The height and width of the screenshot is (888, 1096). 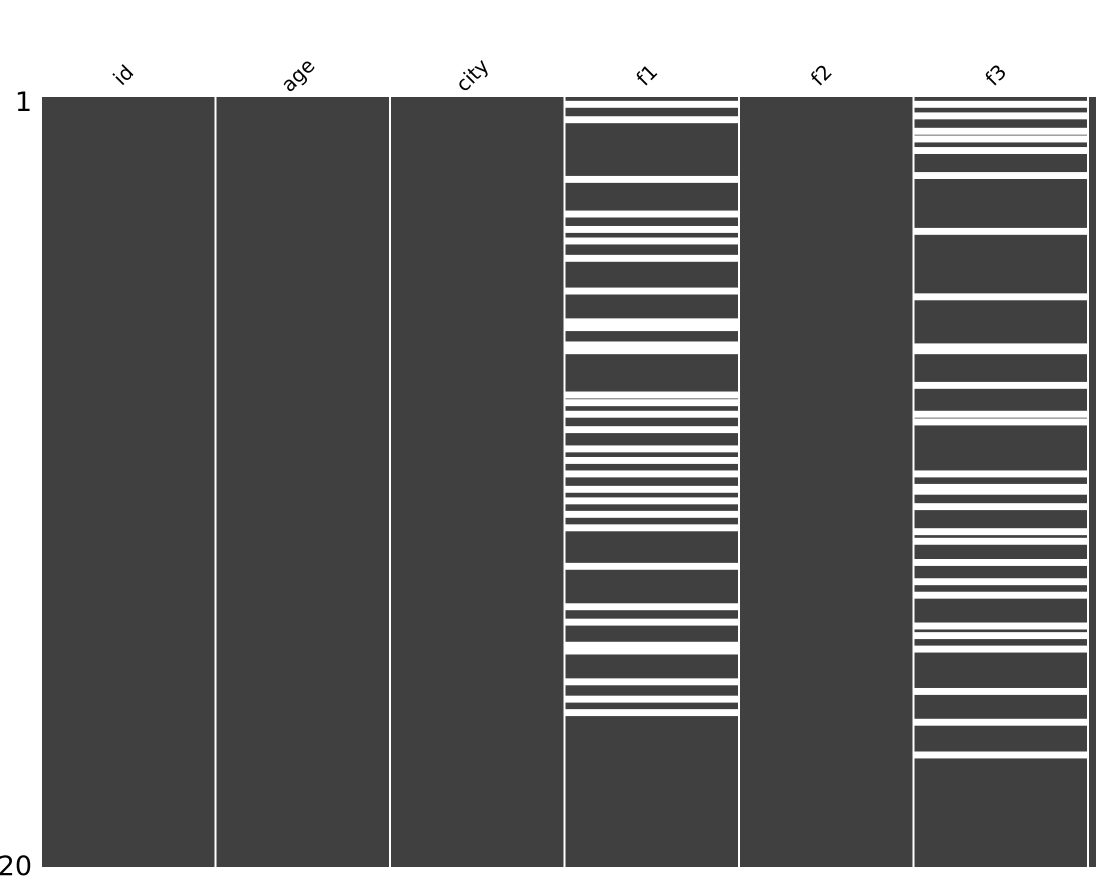 What do you see at coordinates (821, 75) in the screenshot?
I see `column-label-f2: f2` at bounding box center [821, 75].